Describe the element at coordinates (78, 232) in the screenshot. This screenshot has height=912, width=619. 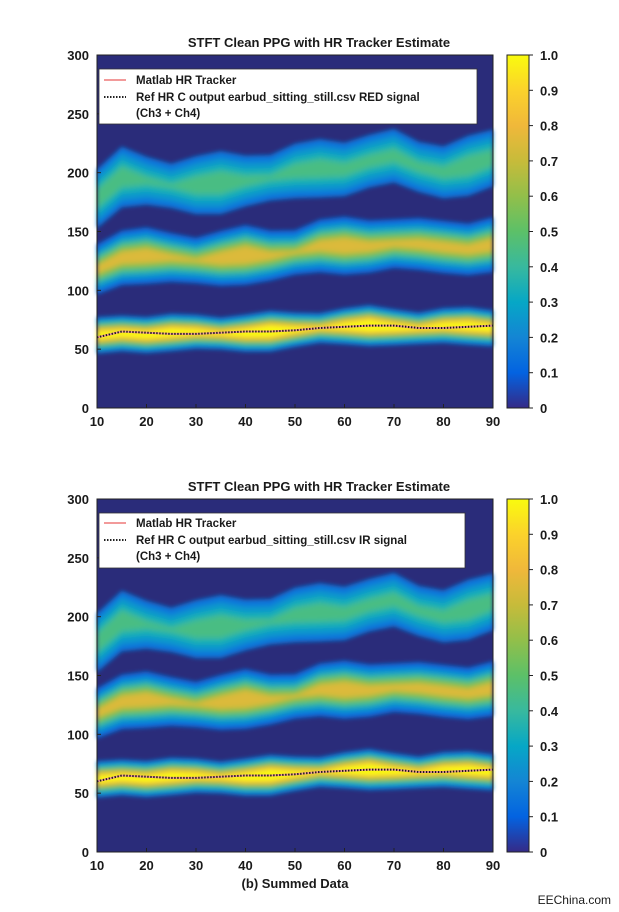
I see `chart-1-y-tick-label-150: 150` at that location.